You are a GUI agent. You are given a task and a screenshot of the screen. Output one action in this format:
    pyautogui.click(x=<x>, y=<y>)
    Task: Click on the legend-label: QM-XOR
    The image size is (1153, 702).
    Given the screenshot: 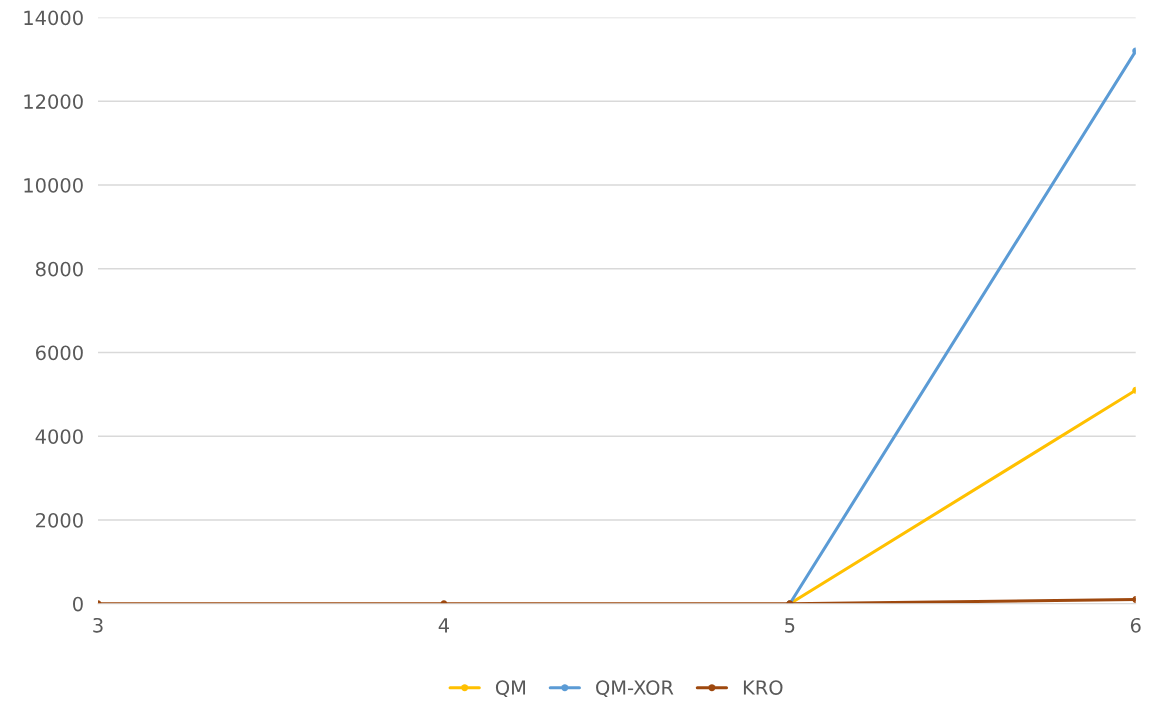 What is the action you would take?
    pyautogui.click(x=635, y=689)
    